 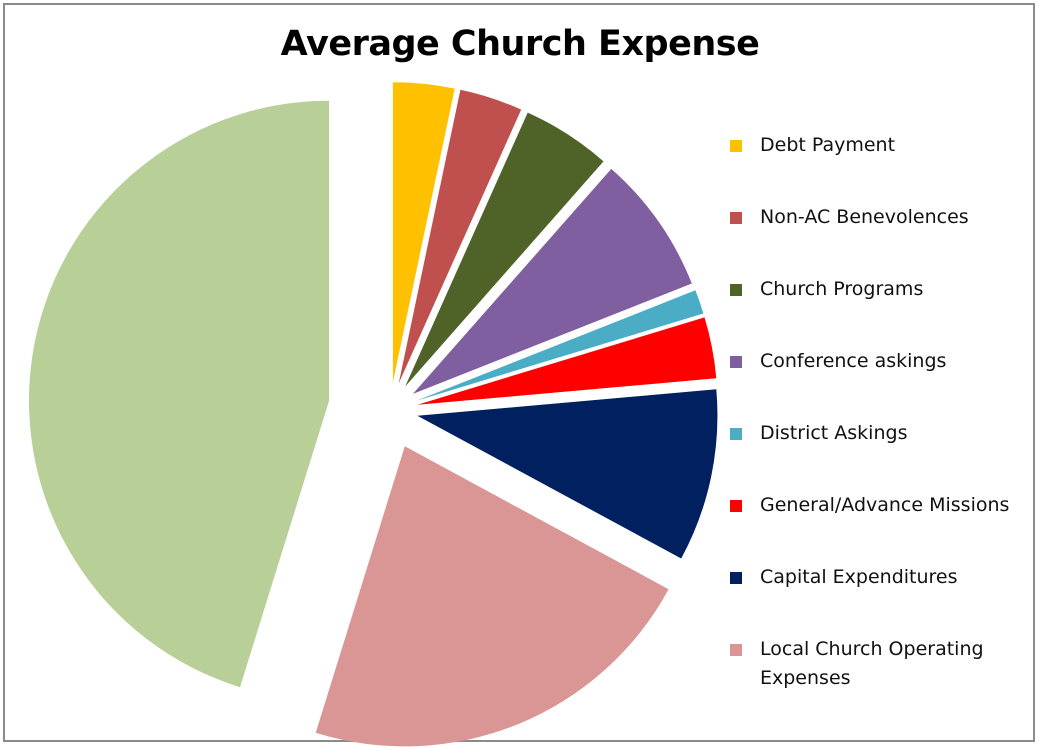 I want to click on pie-slice-conference-askings, so click(x=552, y=281).